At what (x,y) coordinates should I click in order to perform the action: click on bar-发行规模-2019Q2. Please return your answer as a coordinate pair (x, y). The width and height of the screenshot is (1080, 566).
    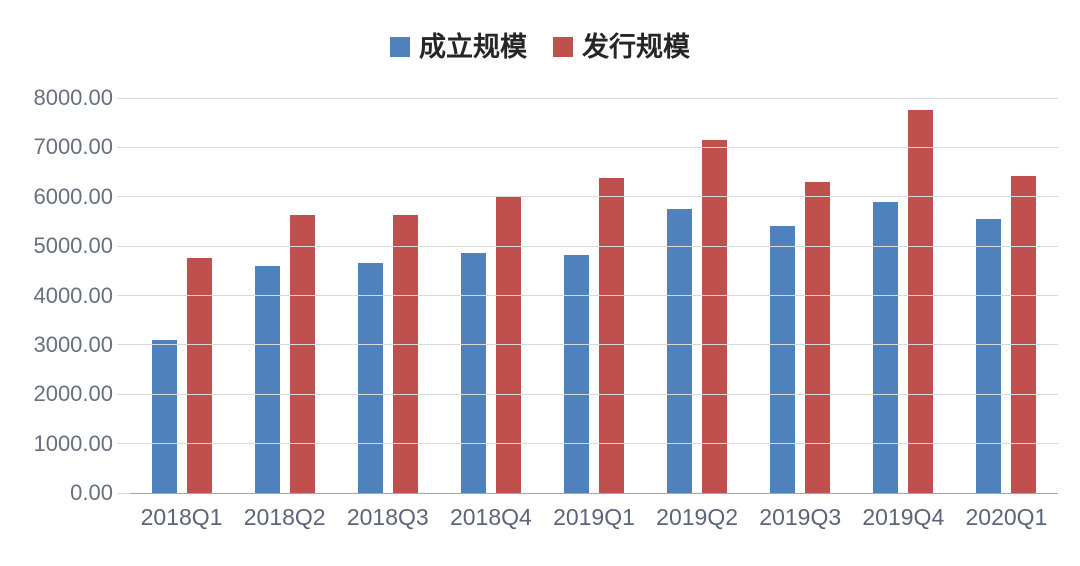
    Looking at the image, I should click on (715, 316).